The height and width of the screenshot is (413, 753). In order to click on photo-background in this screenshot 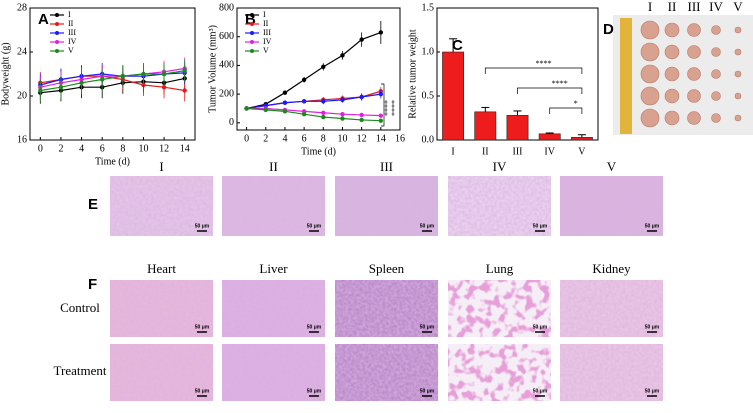, I will do `click(683, 75)`.